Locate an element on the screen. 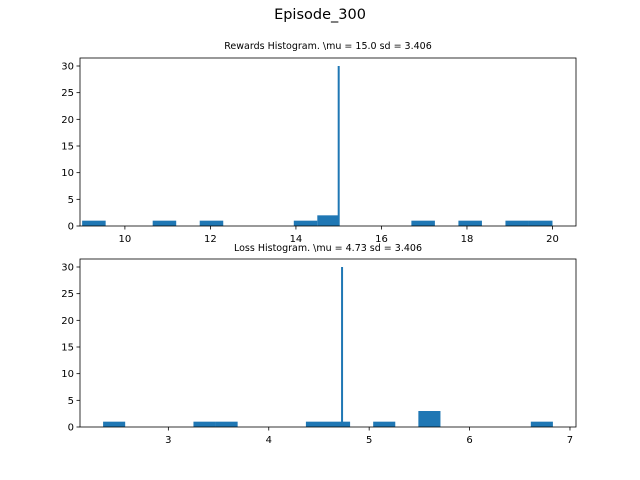 This screenshot has height=480, width=640. loss-chart-title: Loss Histogram. \mu = 4.73 sd = 3.406 is located at coordinates (328, 248).